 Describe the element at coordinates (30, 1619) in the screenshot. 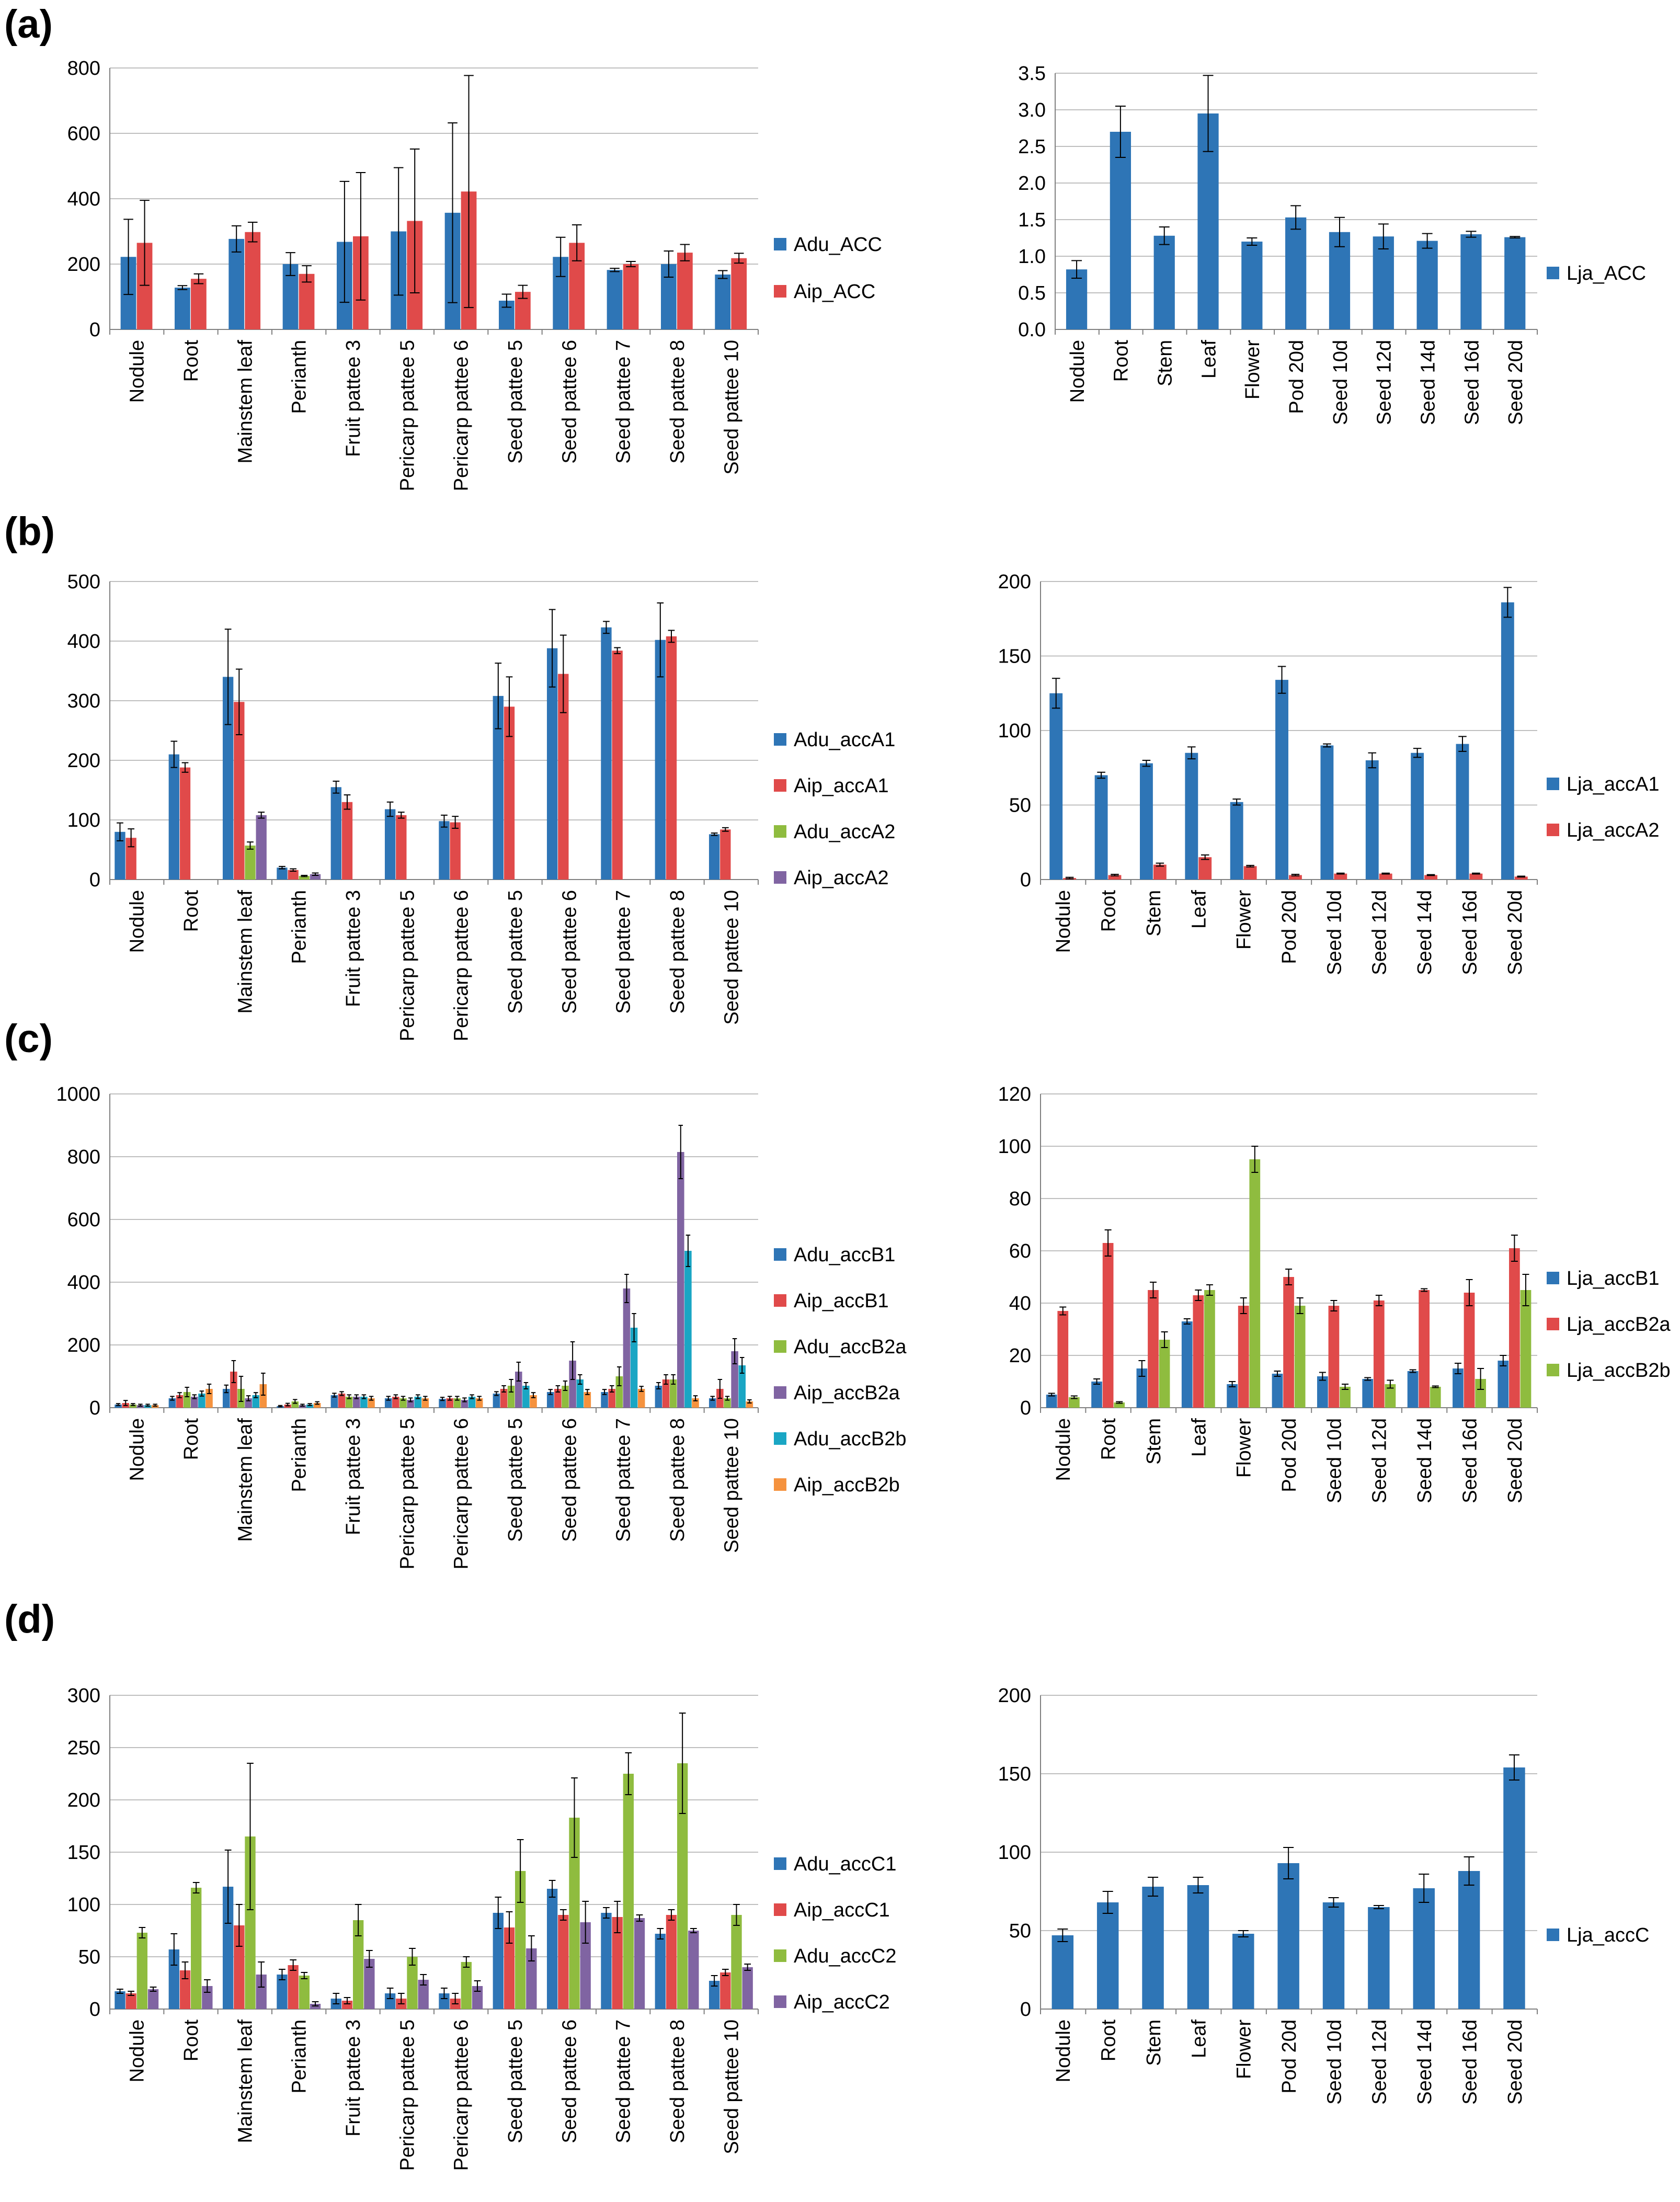

I see `panel-label-d: (d)` at that location.